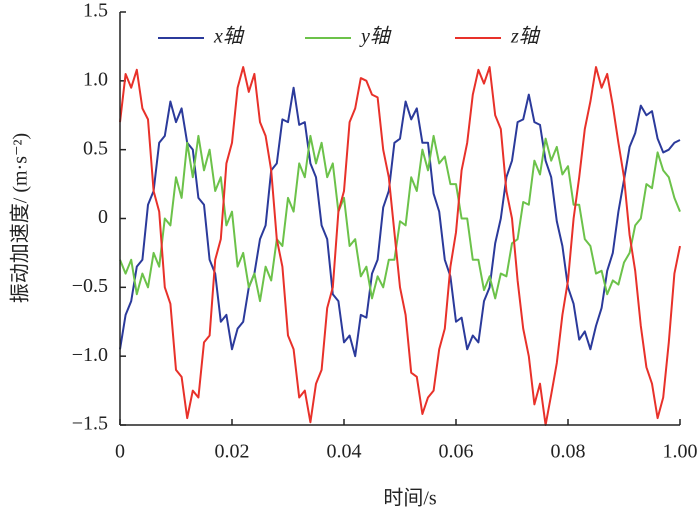 Image resolution: width=700 pixels, height=525 pixels. Describe the element at coordinates (90, 424) in the screenshot. I see `y-tick-label: −1.5` at that location.